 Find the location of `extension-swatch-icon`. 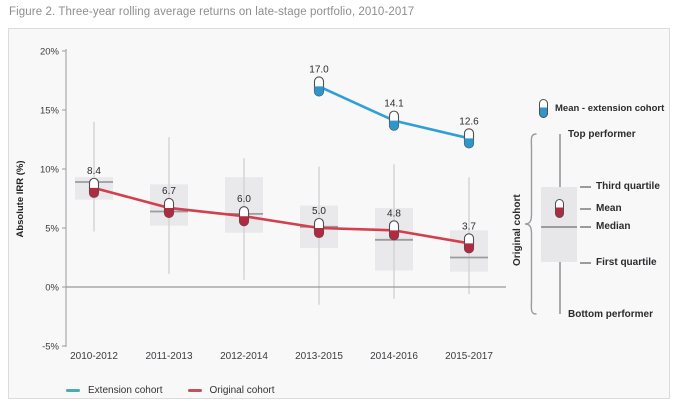

extension-swatch-icon is located at coordinates (73, 390).